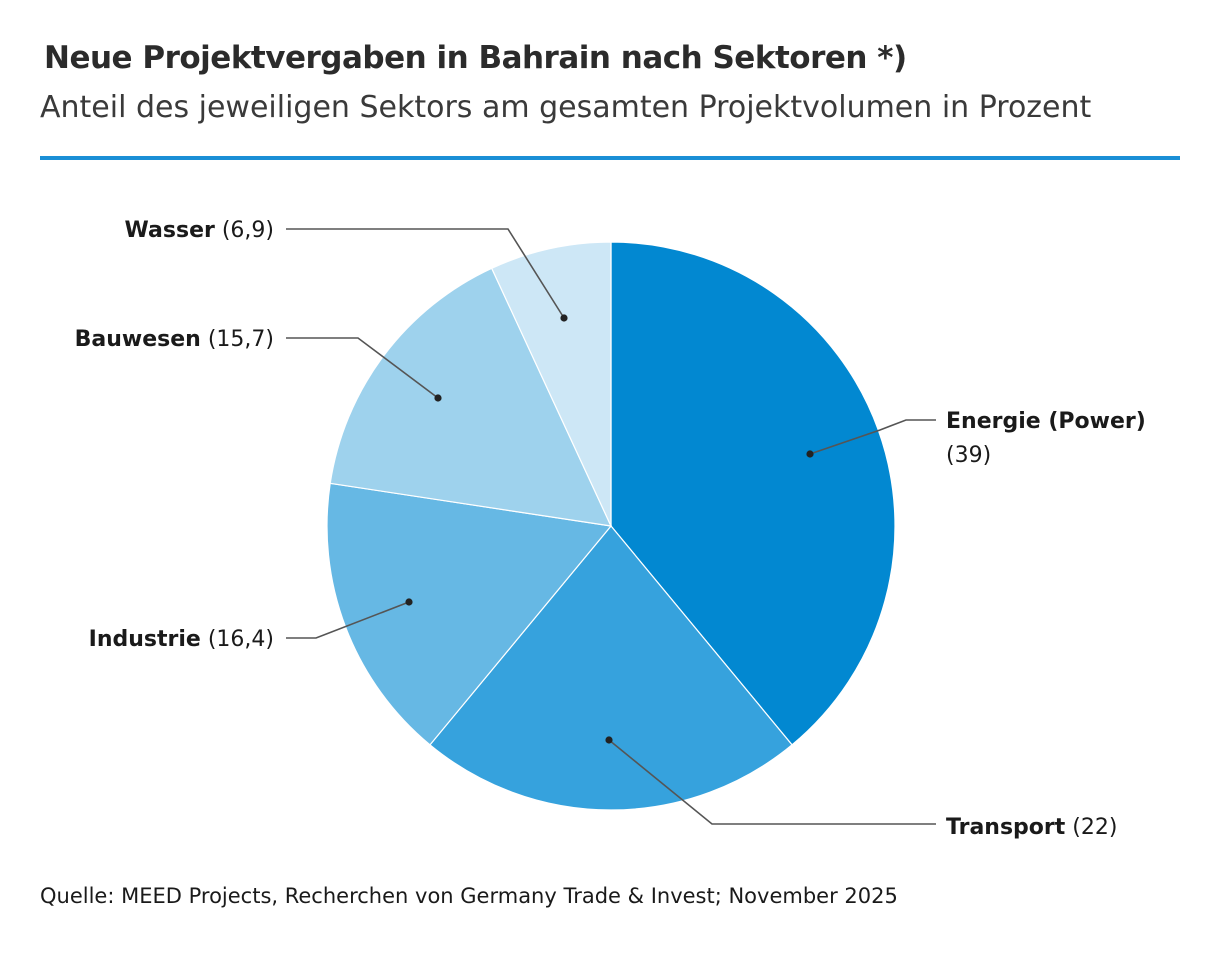 This screenshot has width=1220, height=954. What do you see at coordinates (362, 368) in the screenshot?
I see `leader-line-bauwesen` at bounding box center [362, 368].